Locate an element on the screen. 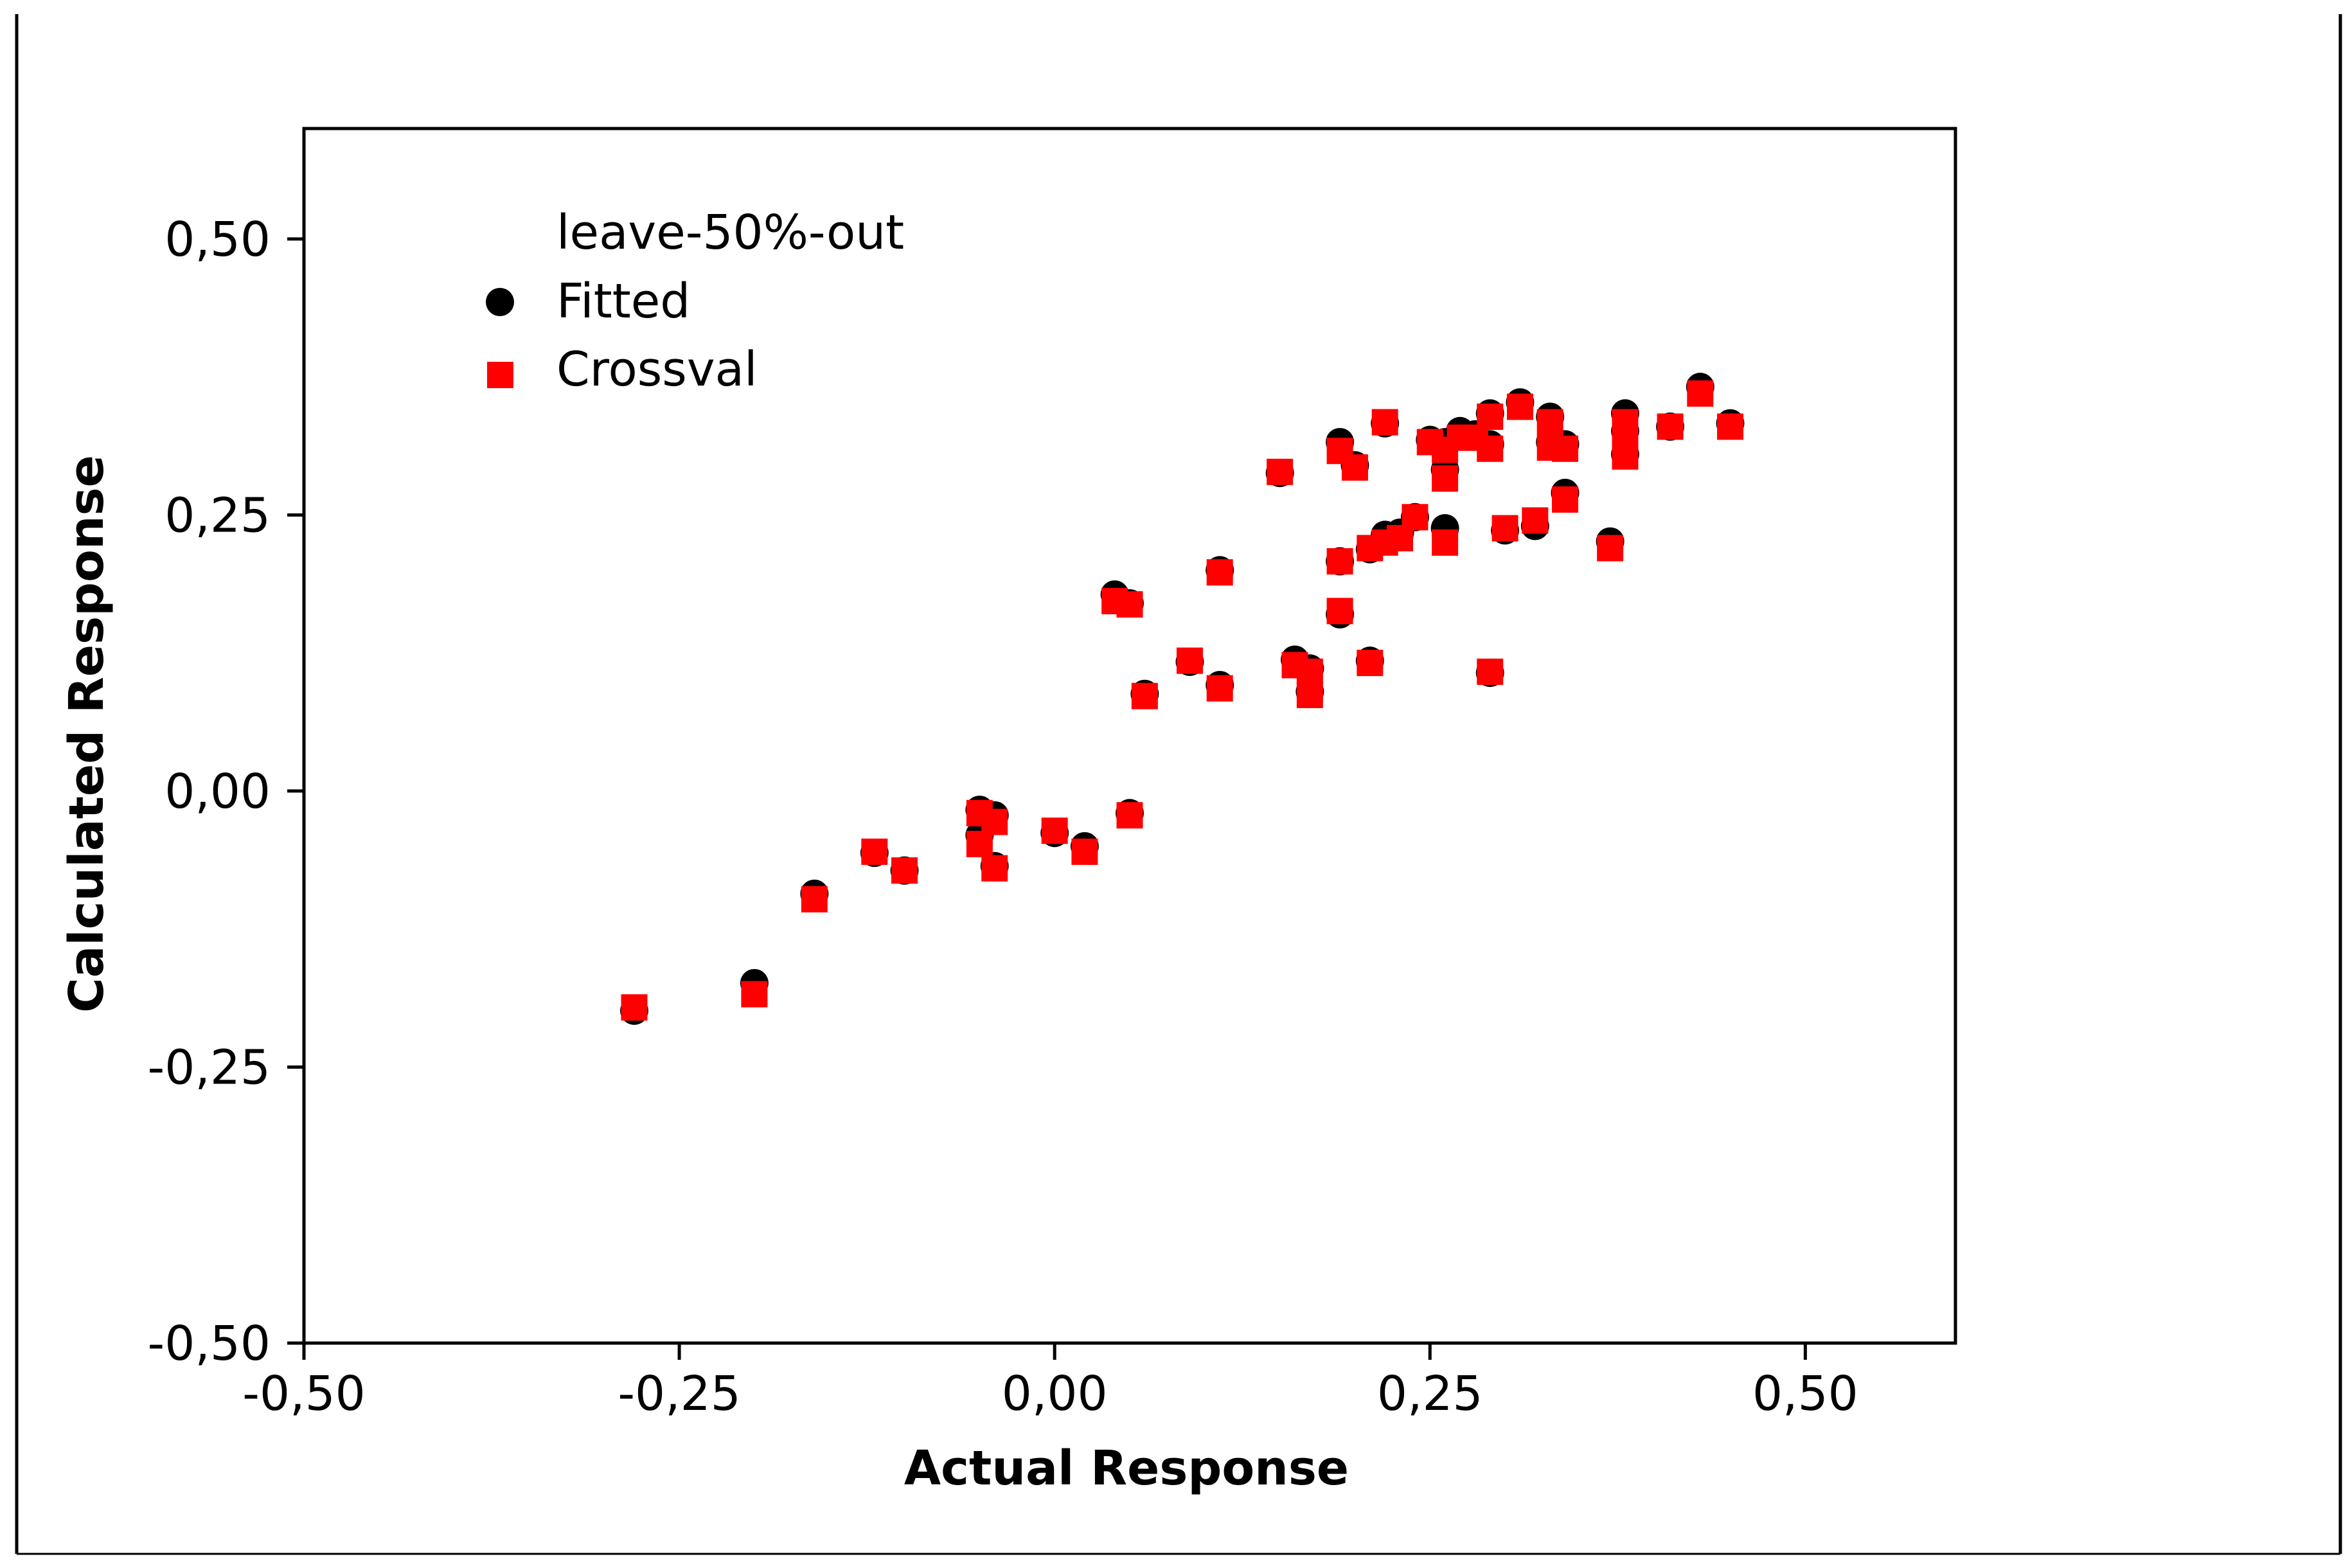 The width and height of the screenshot is (2350, 1568). x-tick-label: 0,00 is located at coordinates (1055, 1393).